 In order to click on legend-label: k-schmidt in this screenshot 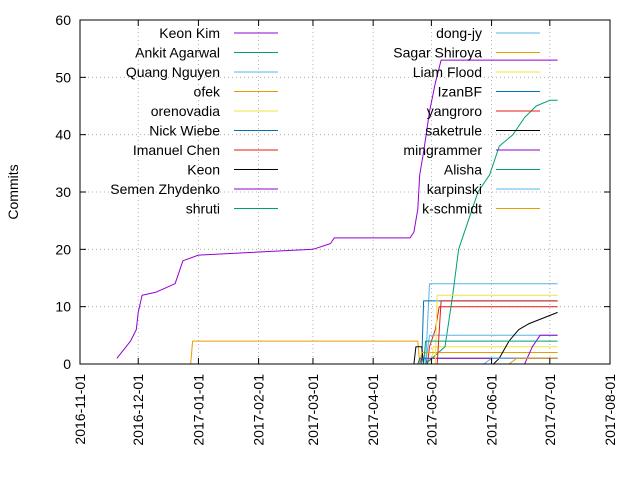, I will do `click(452, 209)`.